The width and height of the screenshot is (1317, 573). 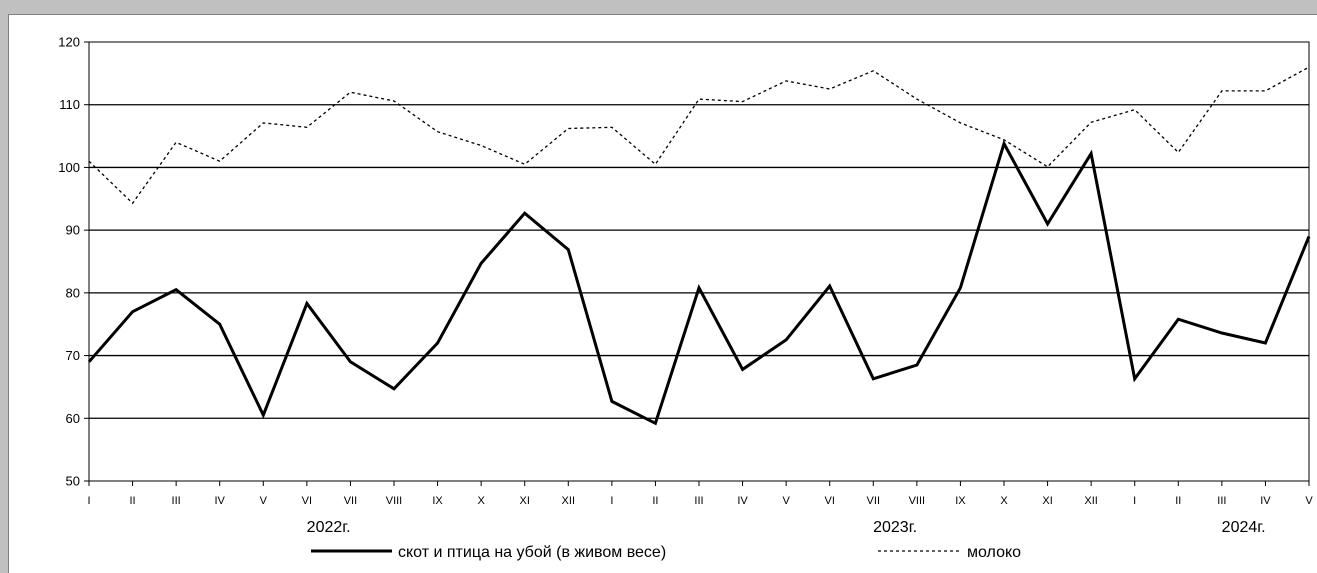 I want to click on legend-label-livestock: скот и птица на убой (в живом весе), so click(x=532, y=552).